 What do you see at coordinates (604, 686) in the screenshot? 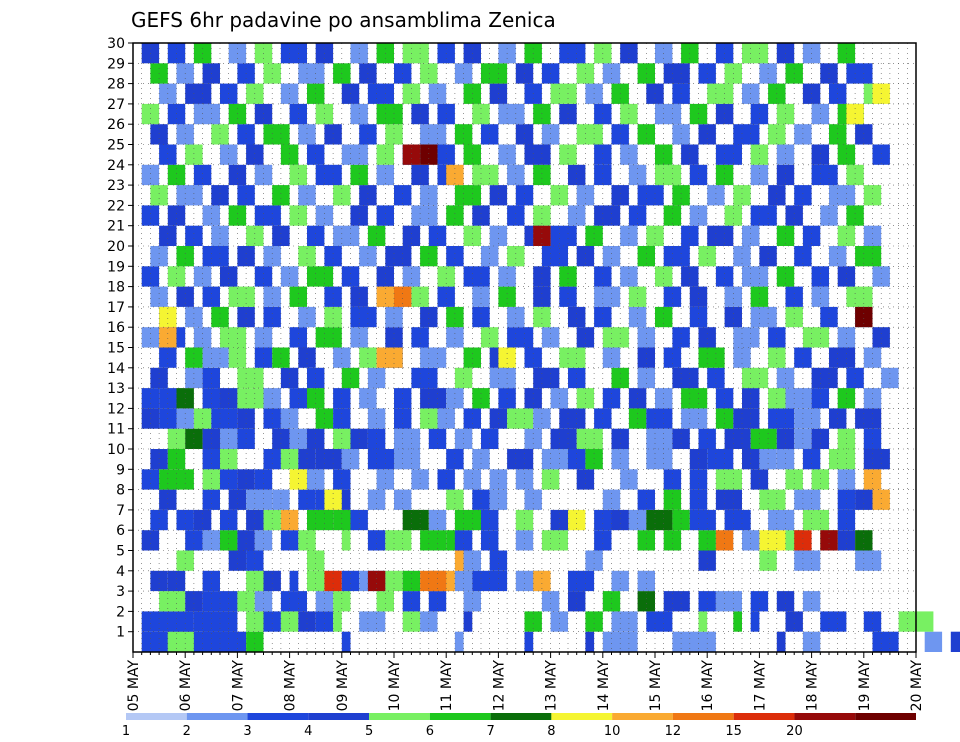
I see `x-tick-label: 14 MAY` at bounding box center [604, 686].